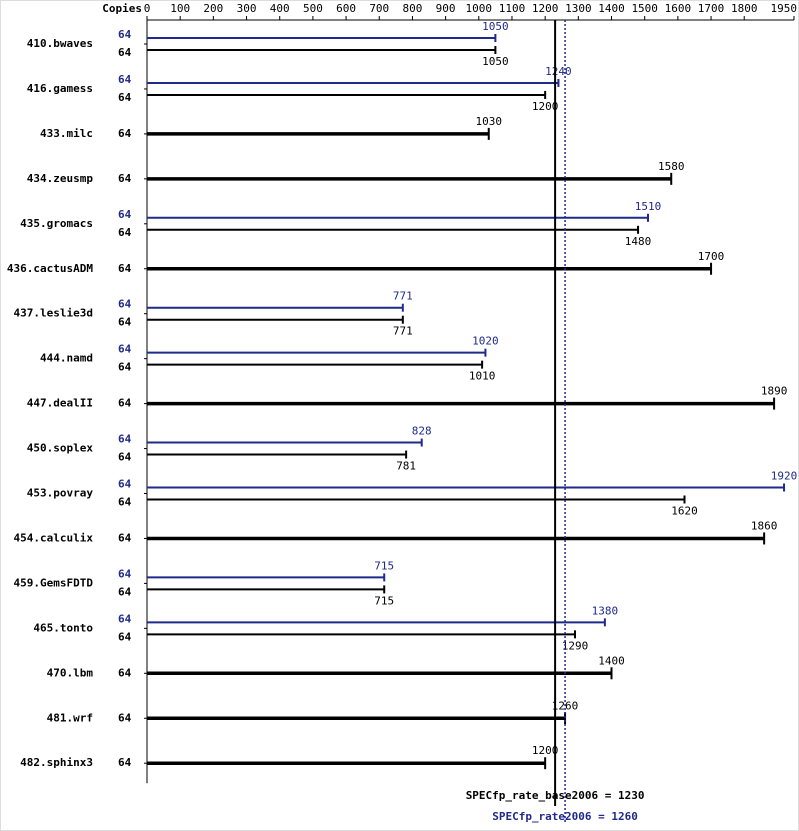 The height and width of the screenshot is (831, 799). What do you see at coordinates (247, 8) in the screenshot?
I see `x-tick-label: 300` at bounding box center [247, 8].